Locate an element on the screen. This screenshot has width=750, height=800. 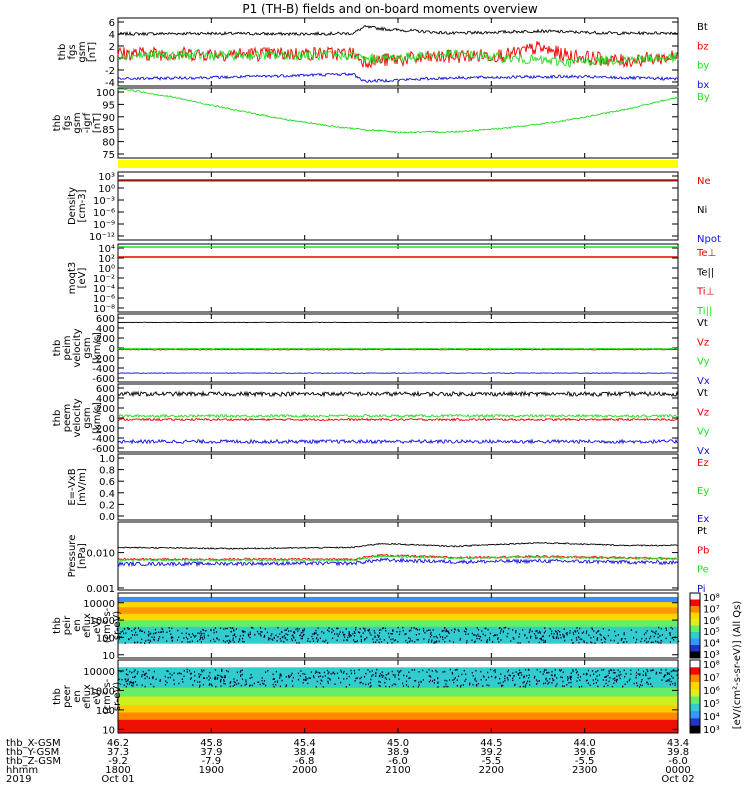
y-axis-label: peer is located at coordinates (67, 696).